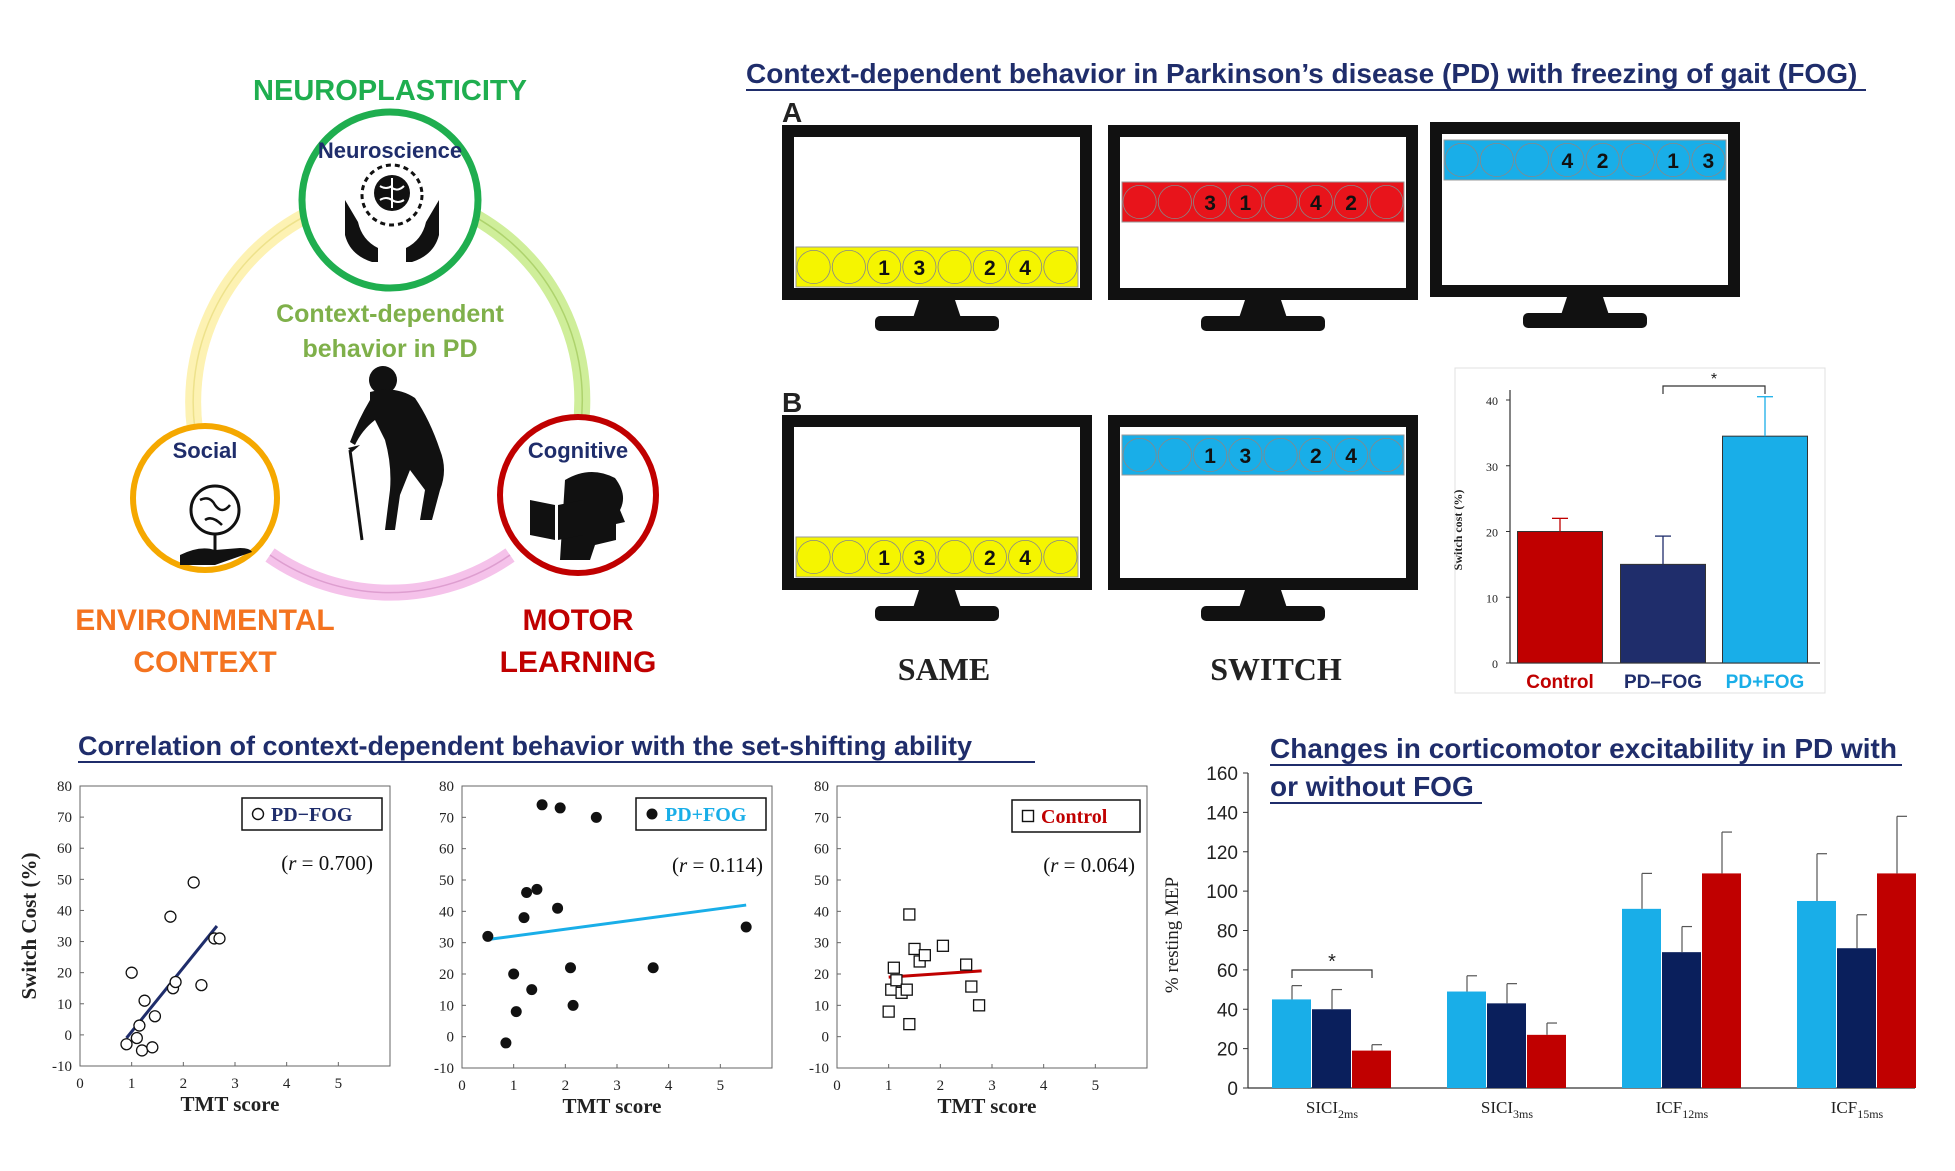 Image resolution: width=1955 pixels, height=1171 pixels. I want to click on neuroplasticity-label: NEUROPLASTICITY, so click(390, 91).